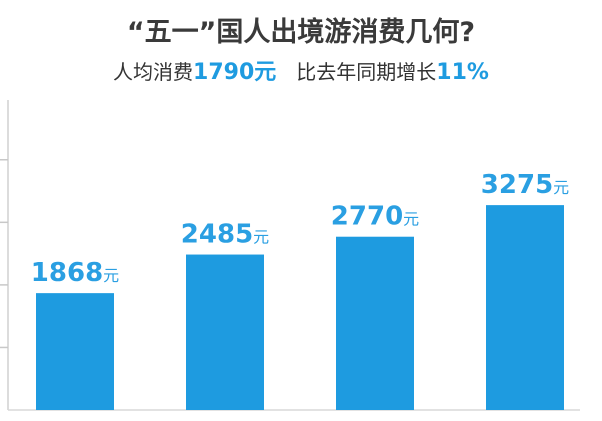 The width and height of the screenshot is (602, 421). Describe the element at coordinates (225, 235) in the screenshot. I see `value-label: 2485元` at that location.